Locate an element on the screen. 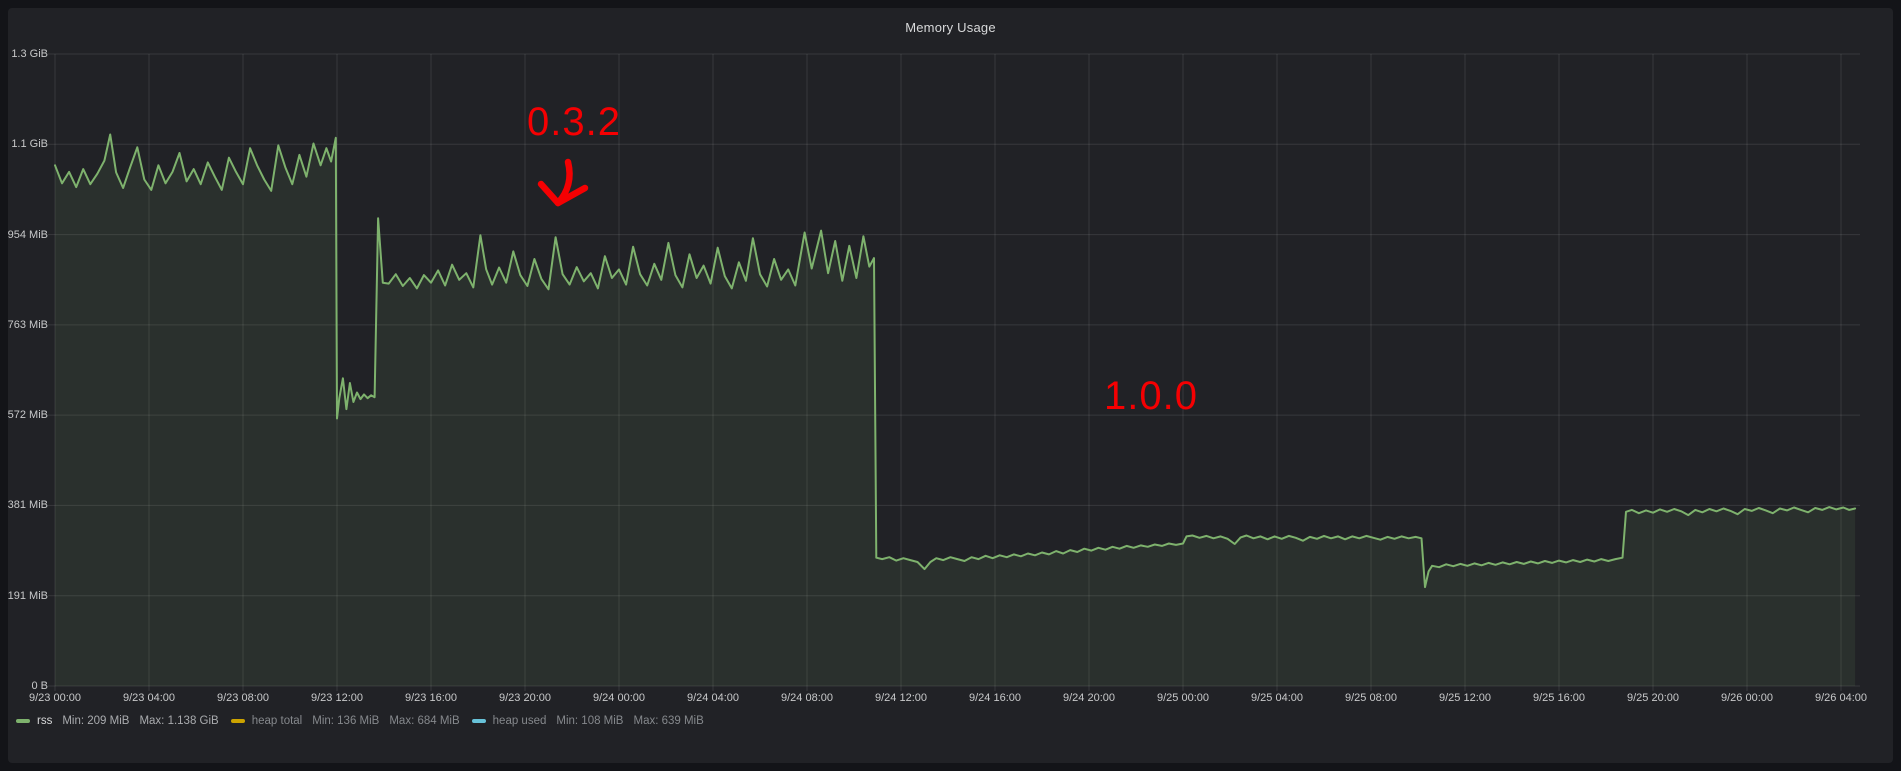  y-axis-label: 572 MiB is located at coordinates (27, 415).